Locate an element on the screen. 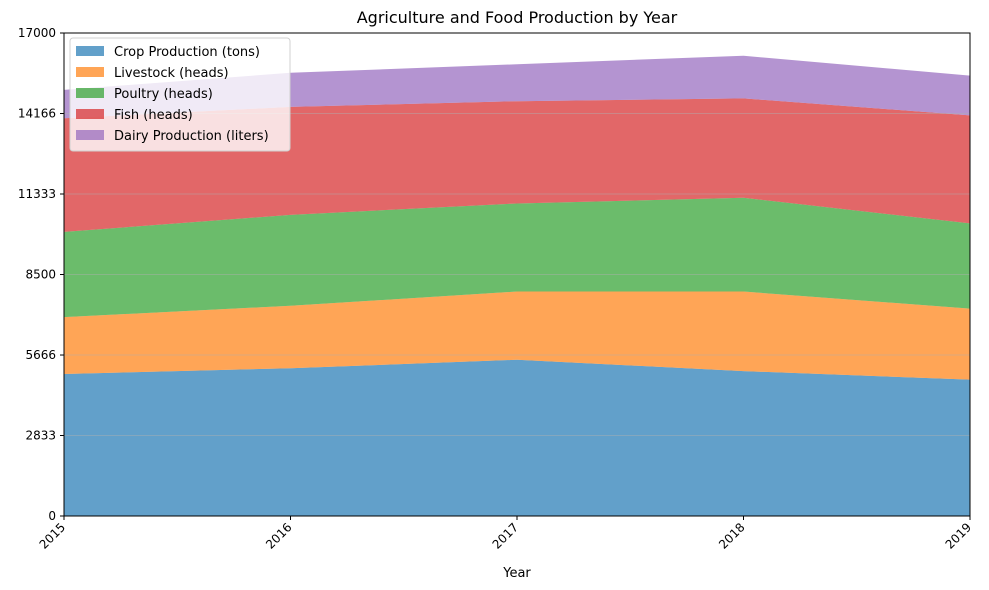 The image size is (989, 590). y-tick-label: 8500 is located at coordinates (40, 275).